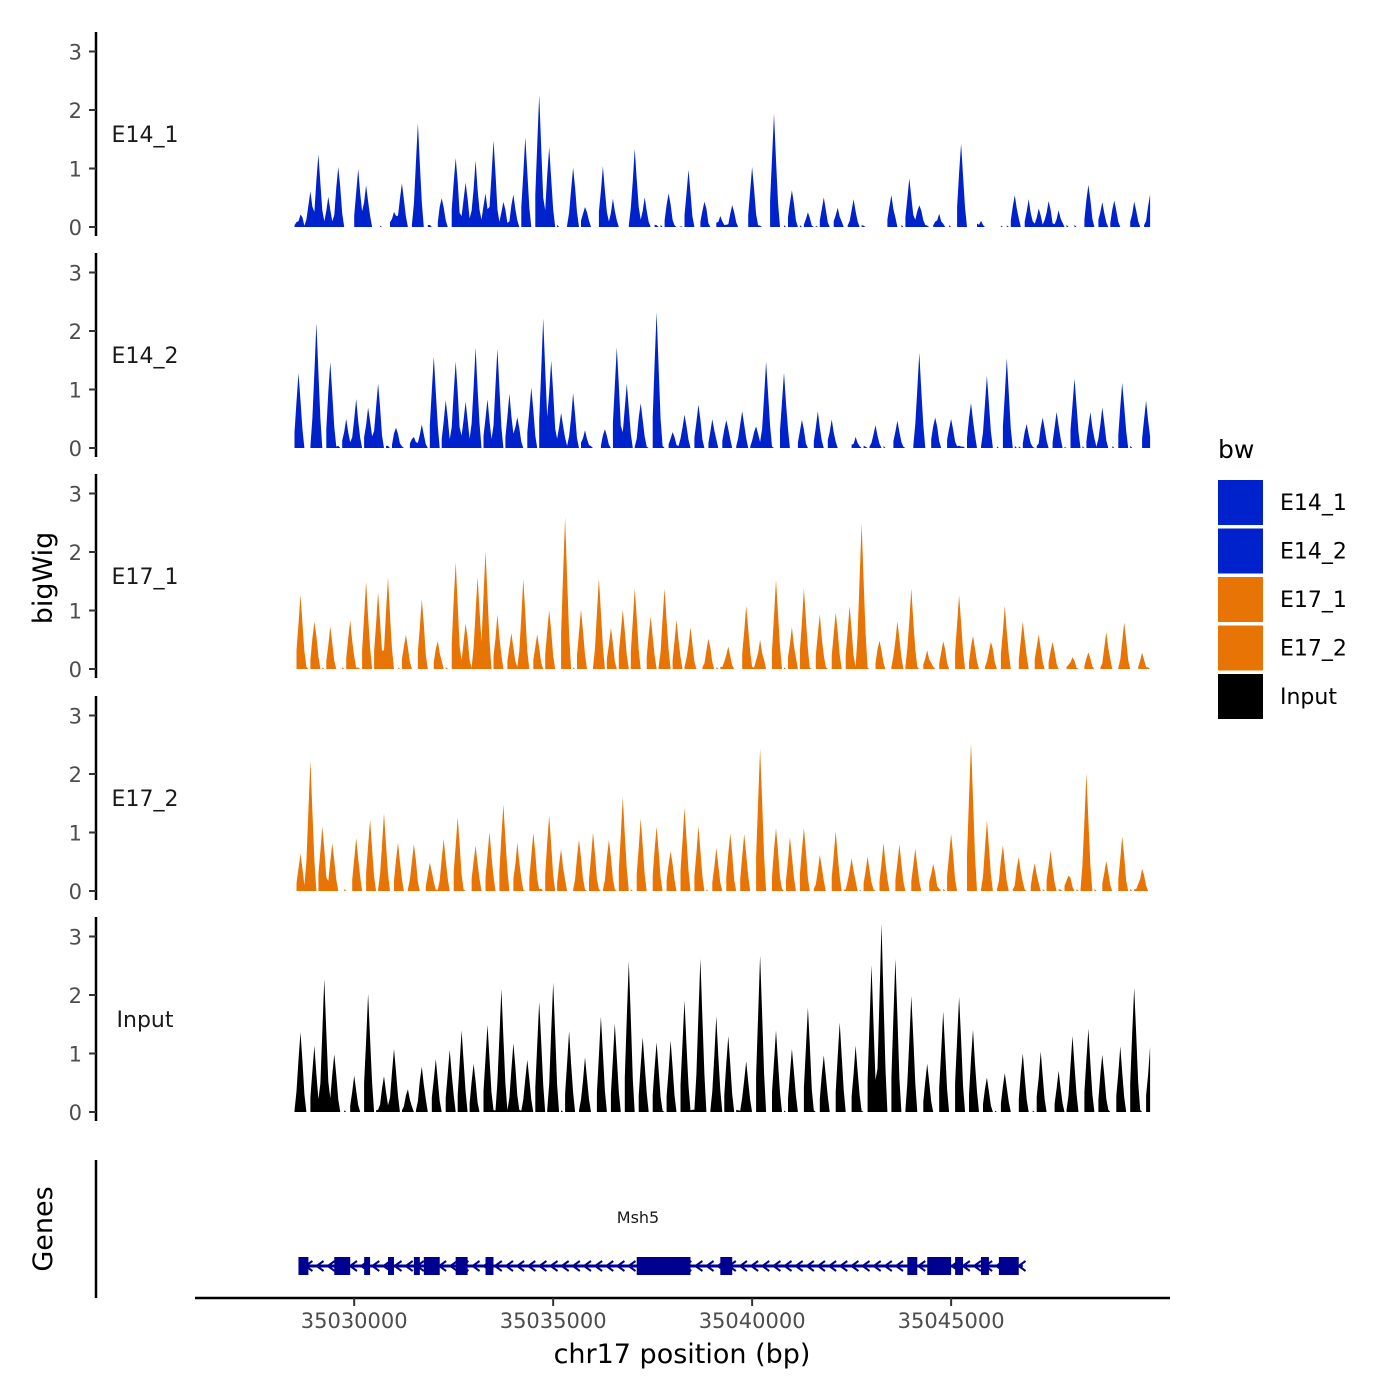  I want to click on legend-label: E14_1, so click(1313, 503).